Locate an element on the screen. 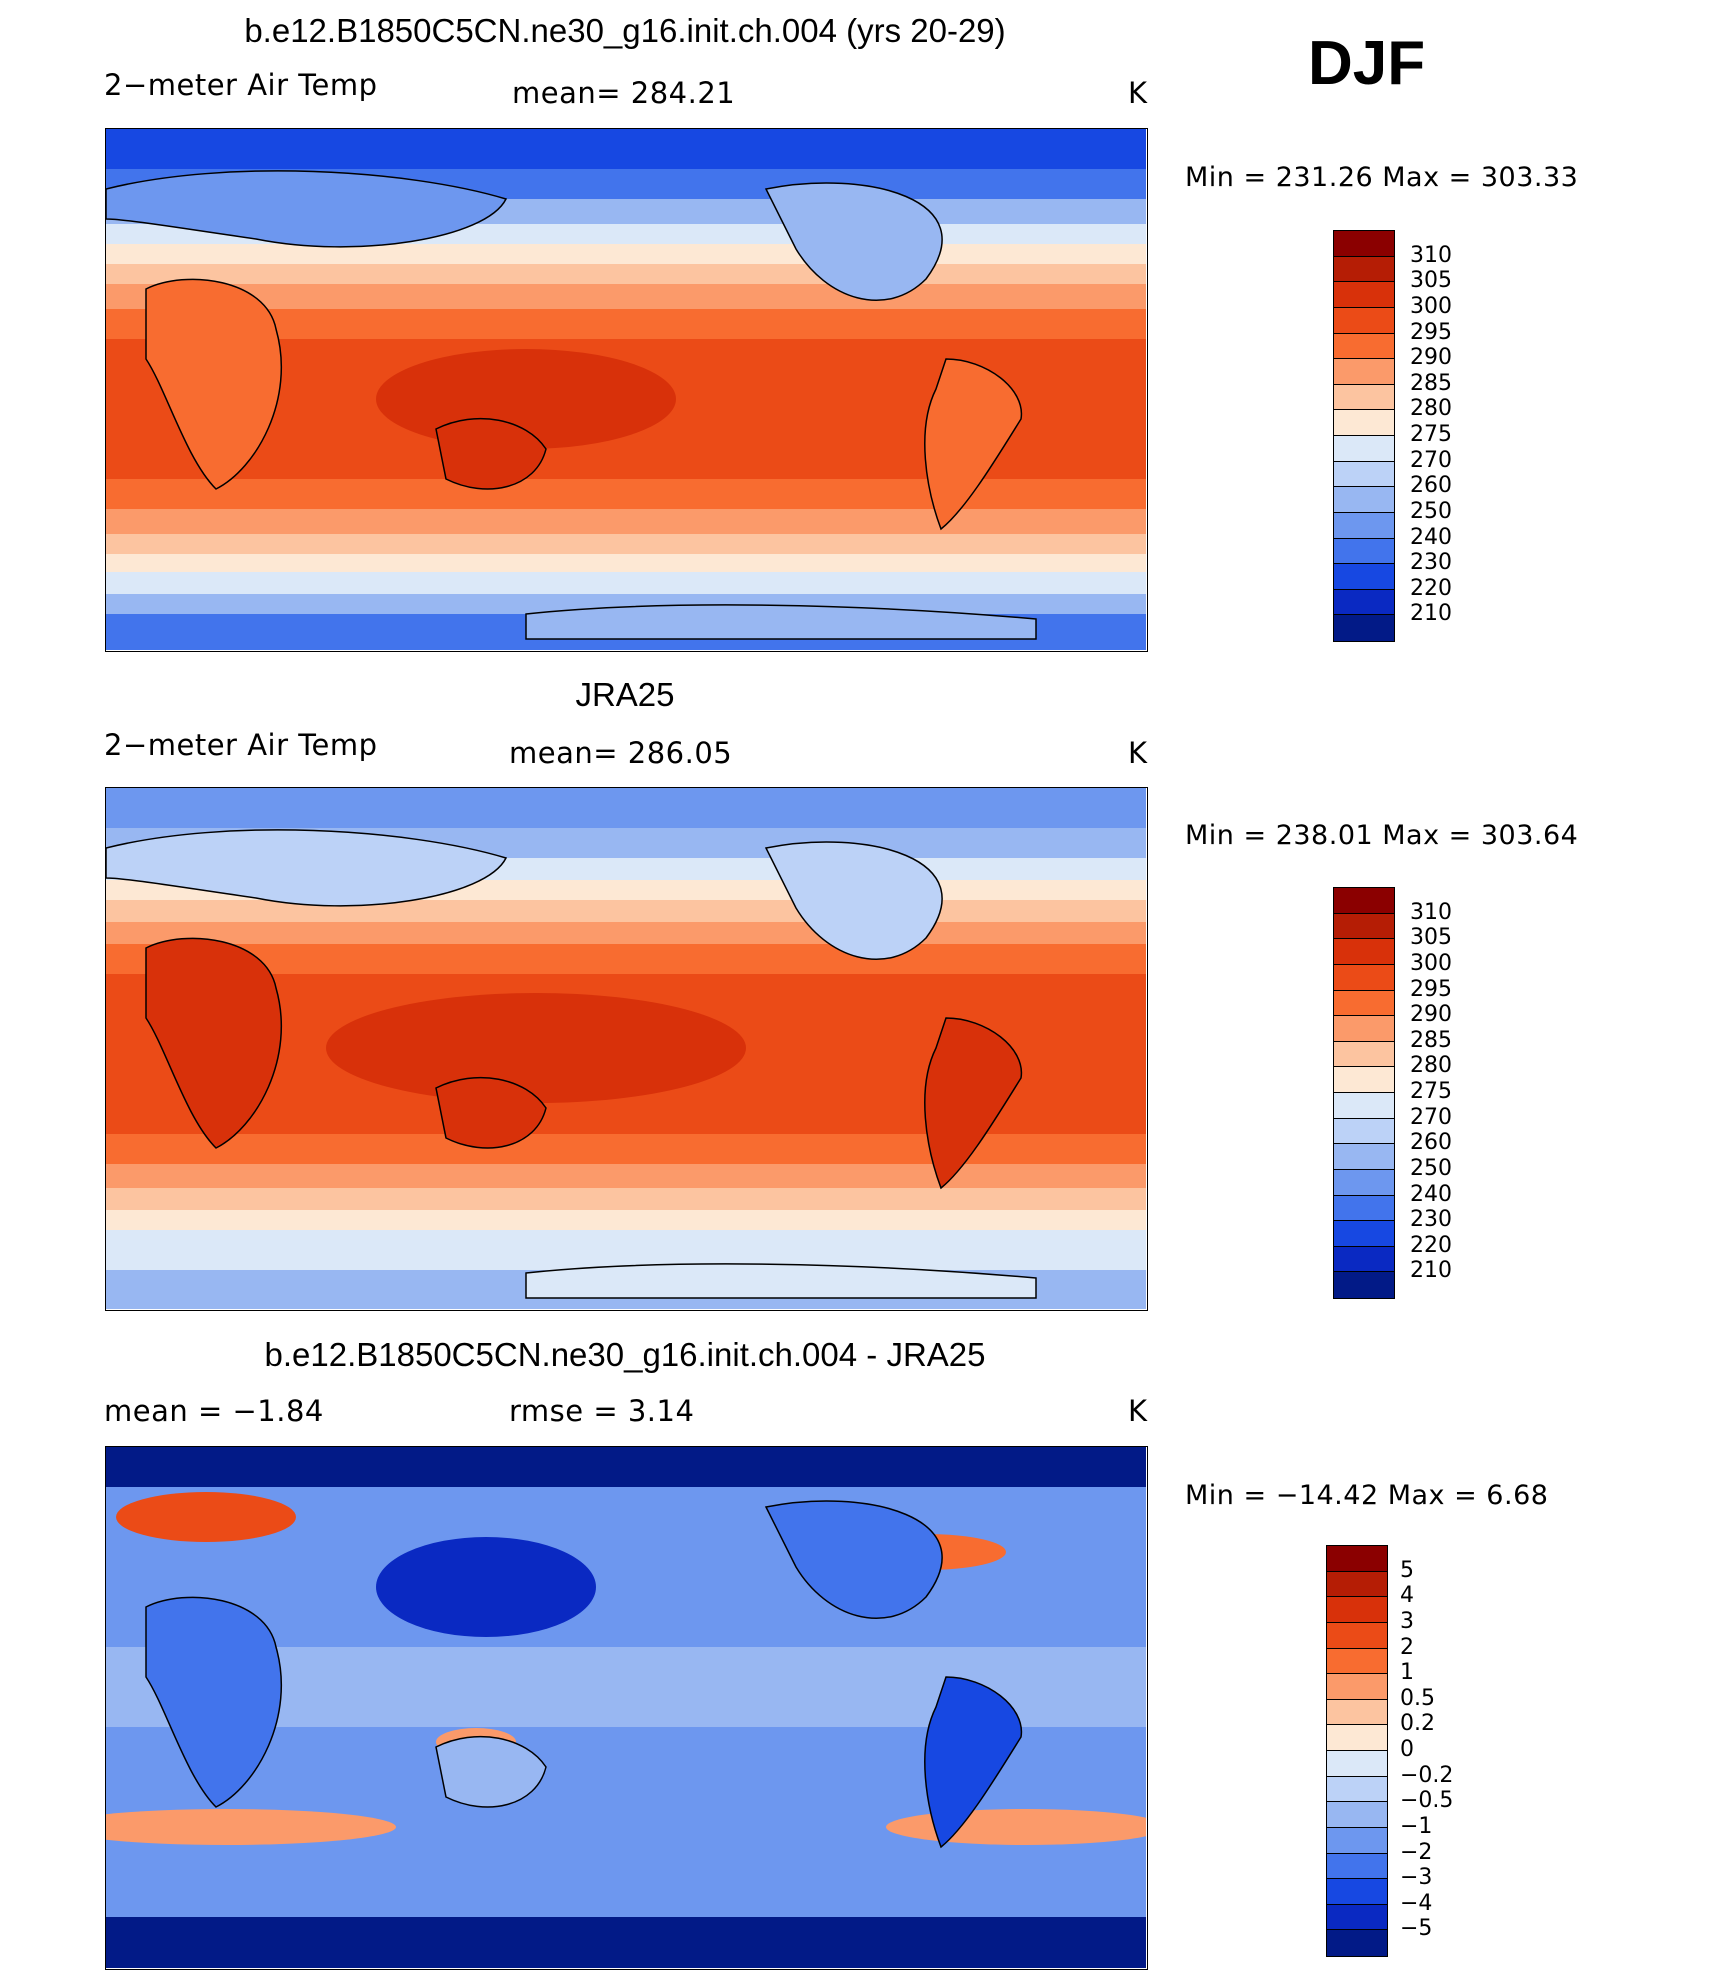  colorbar-tick-label: −1 is located at coordinates (1416, 1826).